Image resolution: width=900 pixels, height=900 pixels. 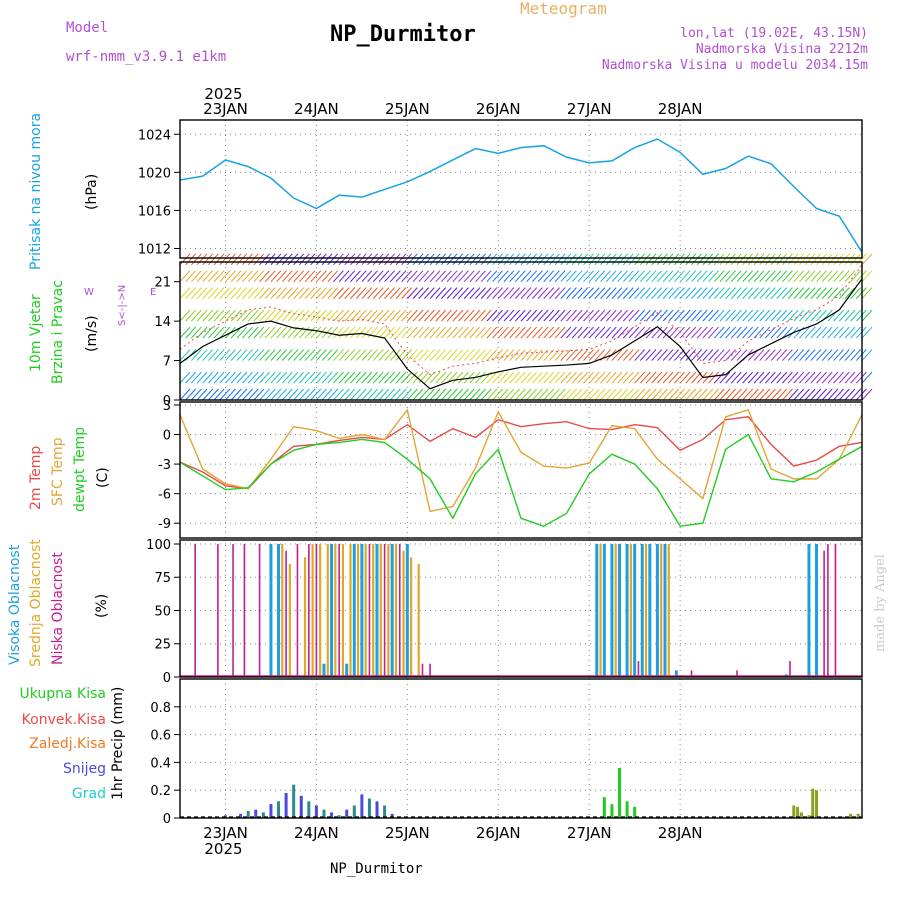 What do you see at coordinates (403, 34) in the screenshot?
I see `page-title: NP_Durmitor` at bounding box center [403, 34].